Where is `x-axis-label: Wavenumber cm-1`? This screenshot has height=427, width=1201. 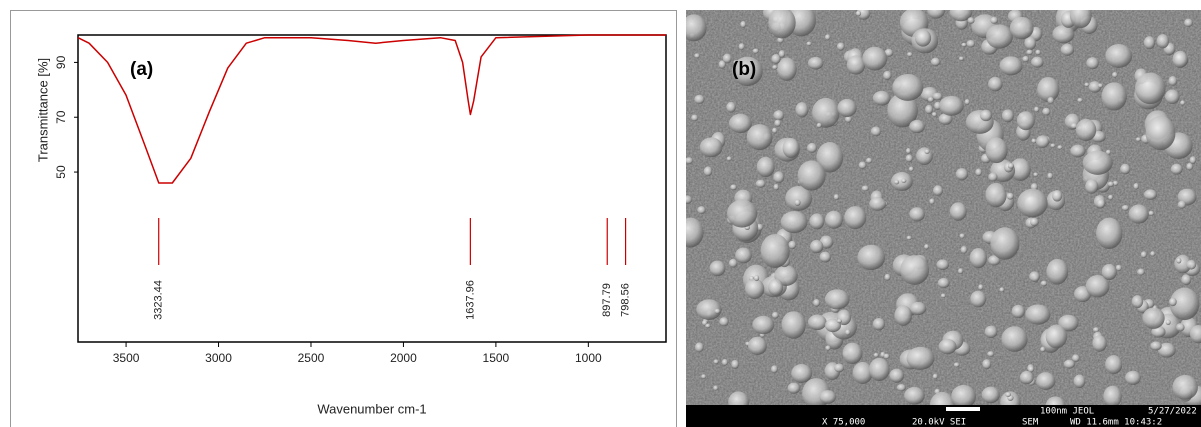
x-axis-label: Wavenumber cm-1 is located at coordinates (371, 408).